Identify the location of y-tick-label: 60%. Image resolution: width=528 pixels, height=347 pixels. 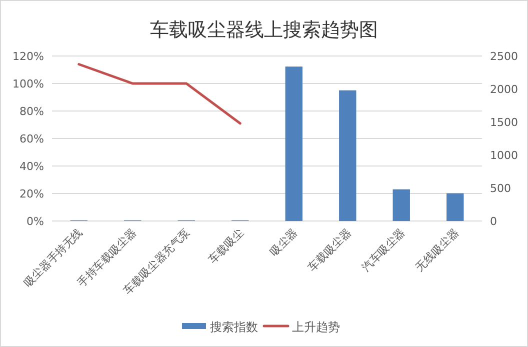
(32, 139).